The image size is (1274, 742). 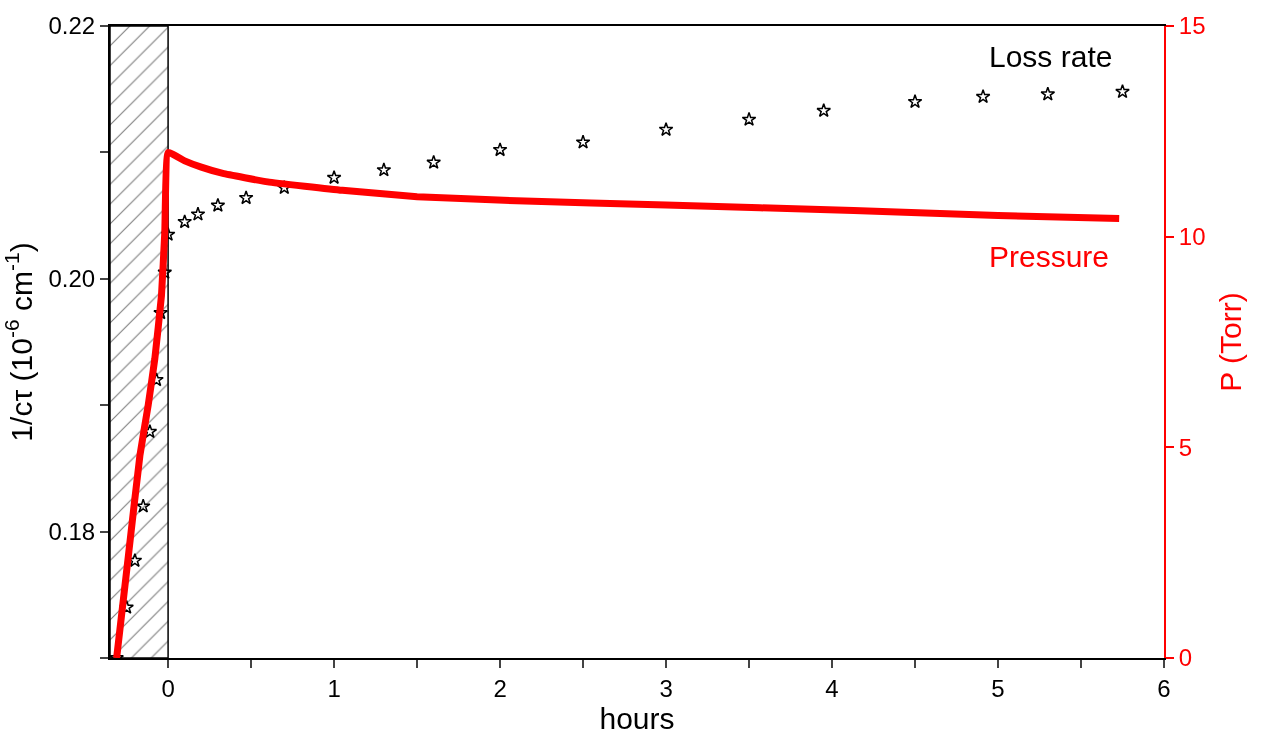 I want to click on y-tick-label: 0.18, so click(x=72, y=531).